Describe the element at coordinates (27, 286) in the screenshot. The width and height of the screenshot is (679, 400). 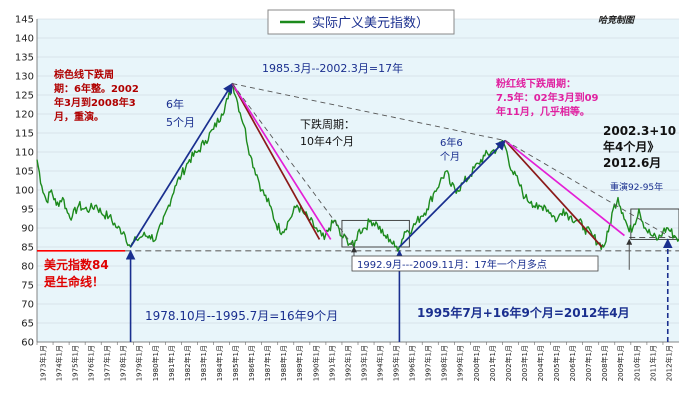
I see `y-tick-label: 75` at that location.